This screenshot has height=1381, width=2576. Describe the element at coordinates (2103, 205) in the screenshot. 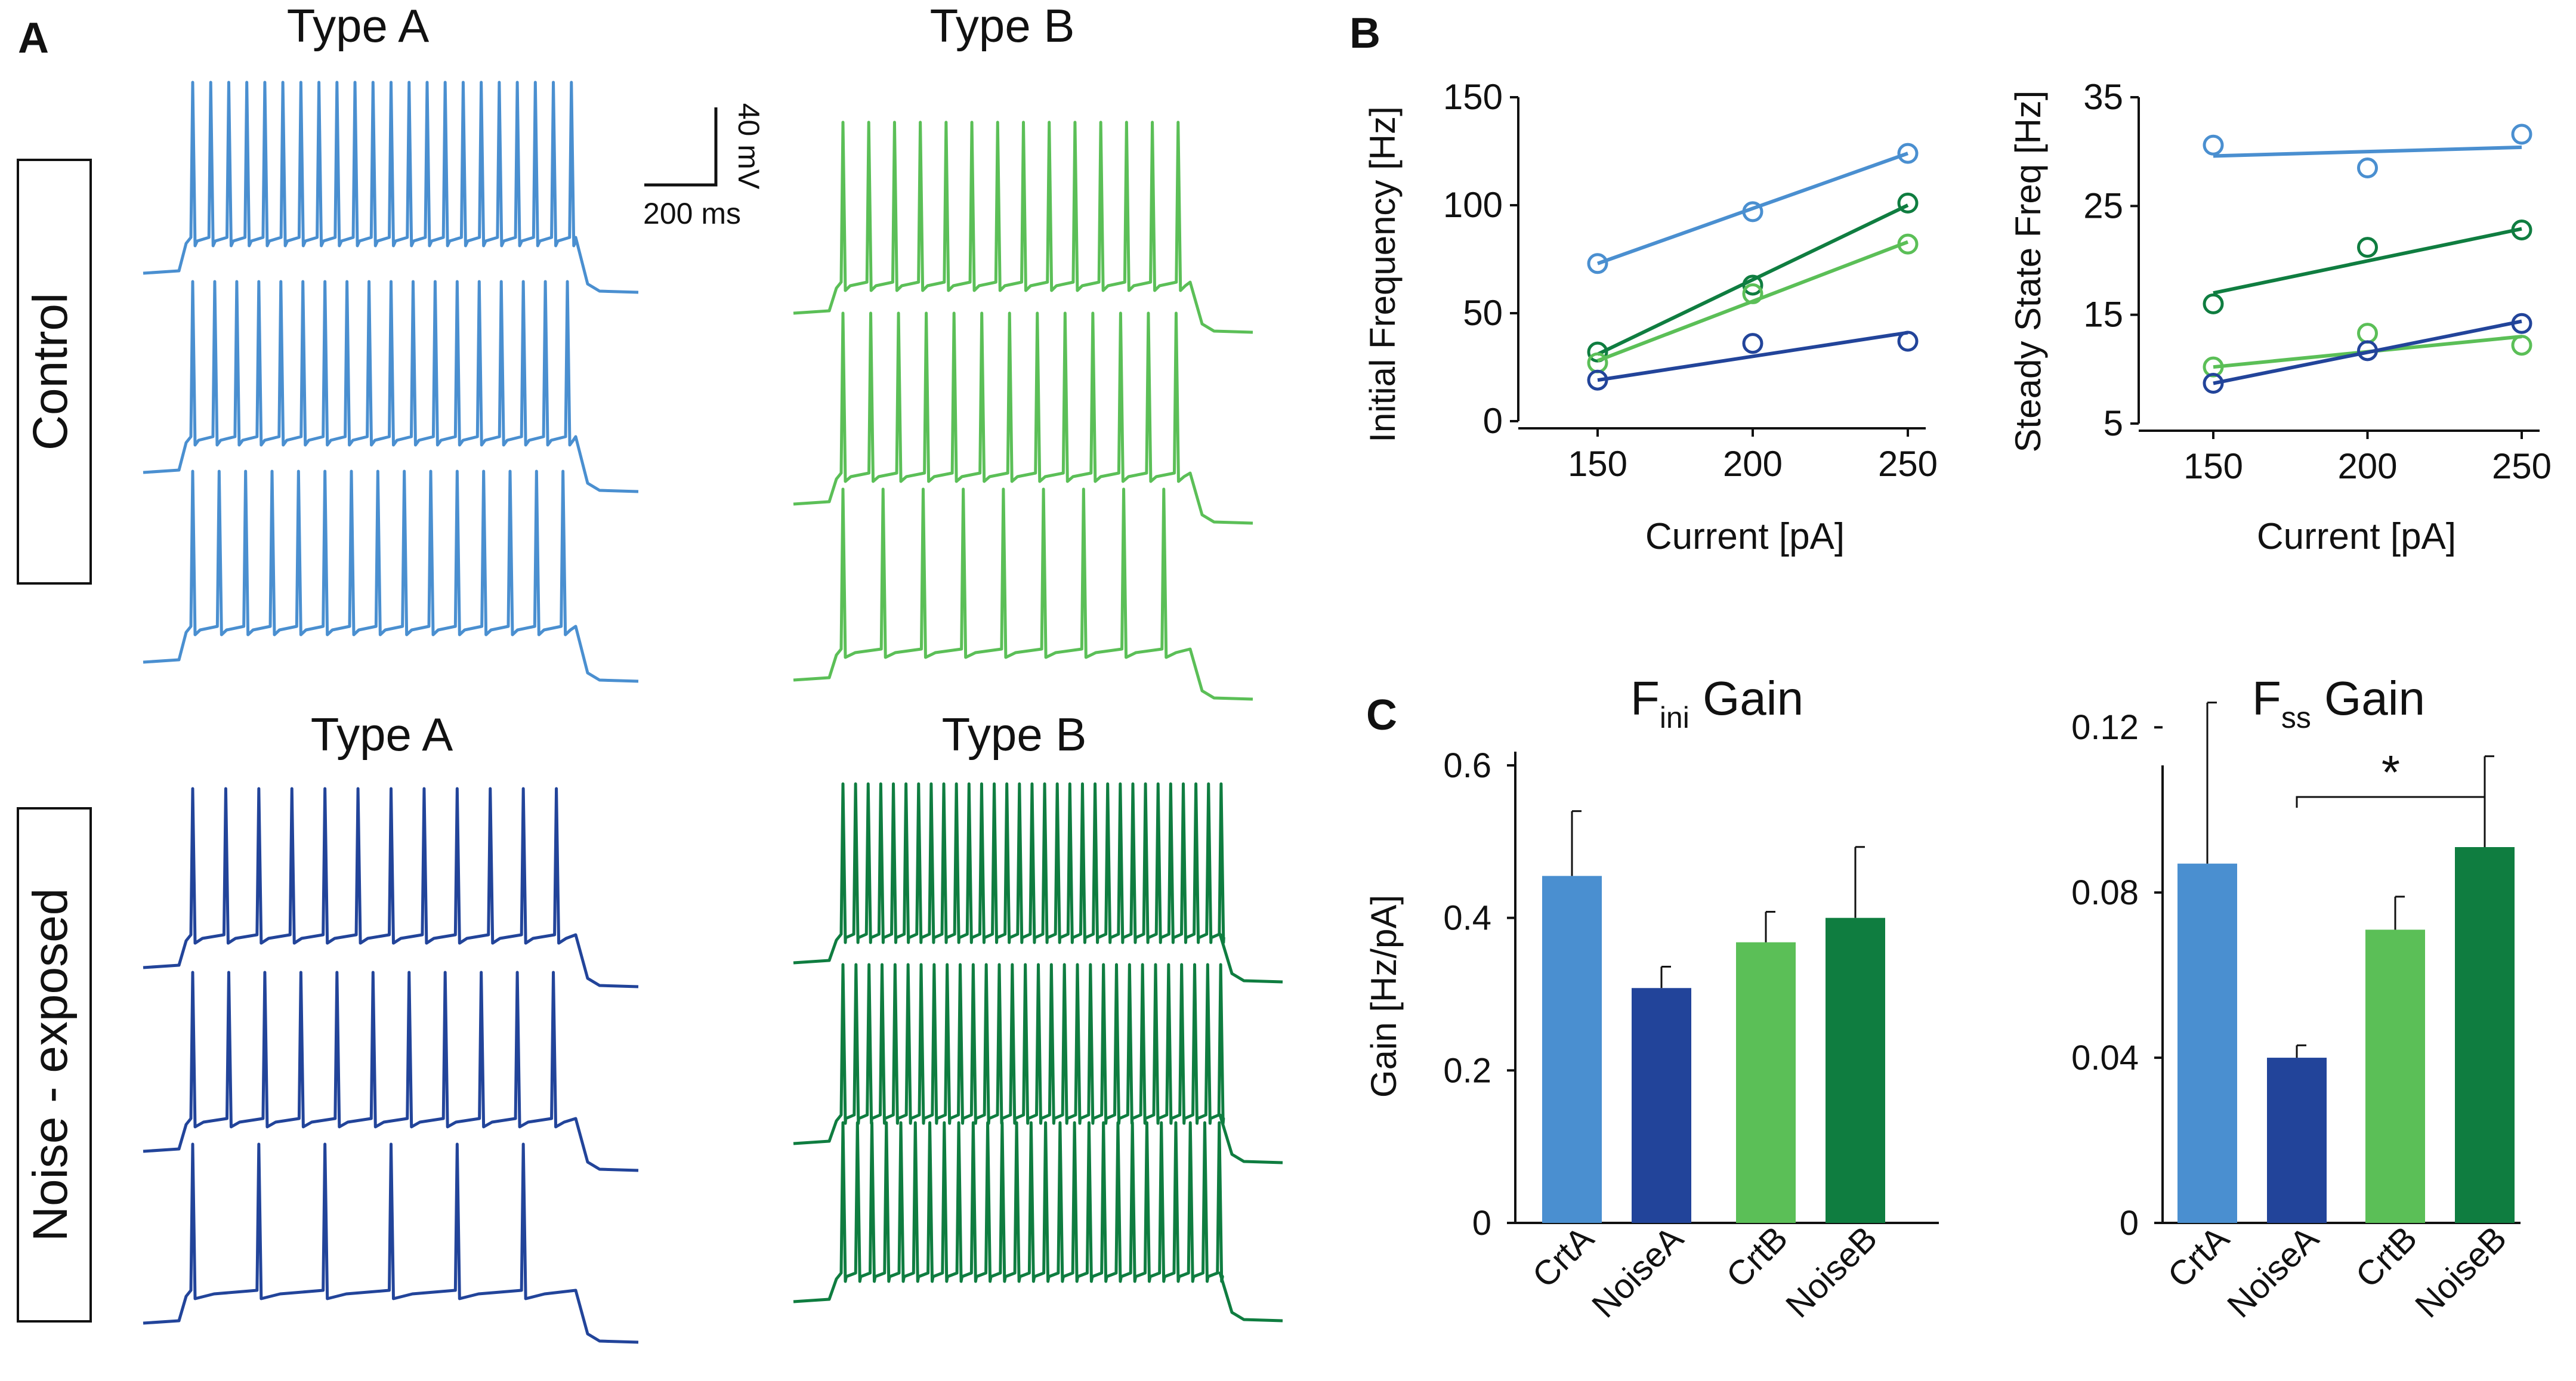

I see `b-right-ytick-label: 25` at that location.